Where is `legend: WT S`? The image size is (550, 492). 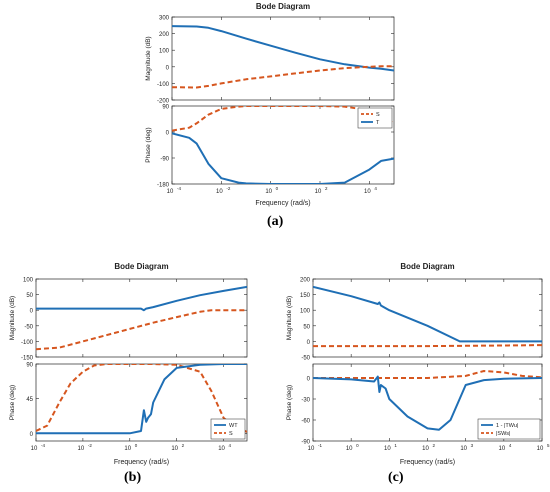
legend: WT S is located at coordinates (228, 429).